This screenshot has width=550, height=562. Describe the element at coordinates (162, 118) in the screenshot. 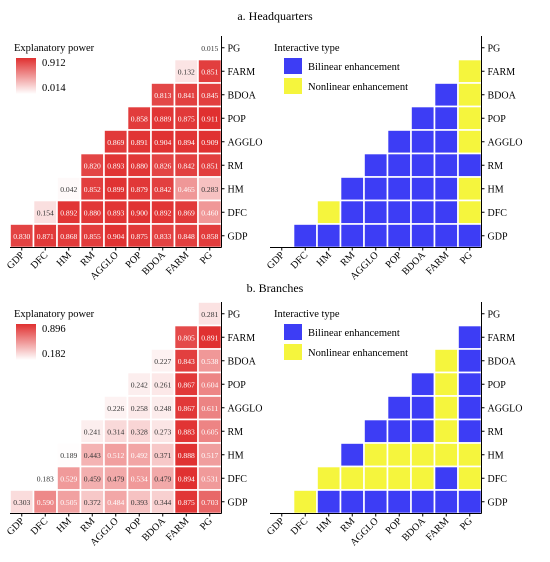

I see `chart-0-cell-value: 0.889` at that location.